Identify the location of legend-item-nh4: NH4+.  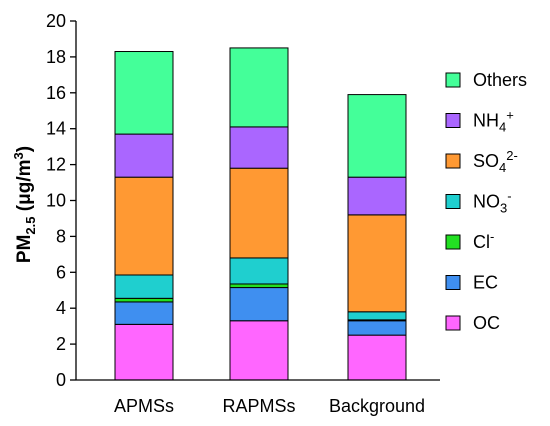
(479, 121).